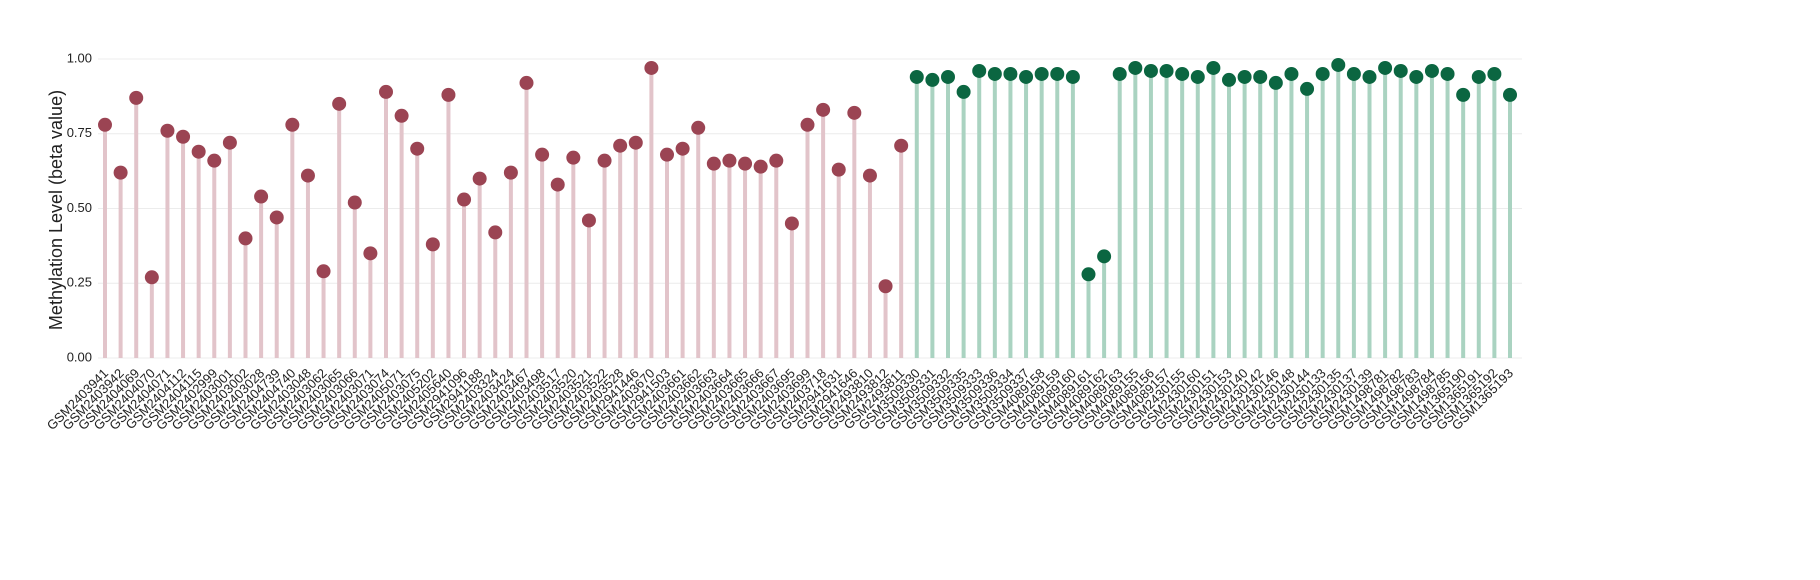  Describe the element at coordinates (79, 356) in the screenshot. I see `y-tick-label: 0.00` at that location.